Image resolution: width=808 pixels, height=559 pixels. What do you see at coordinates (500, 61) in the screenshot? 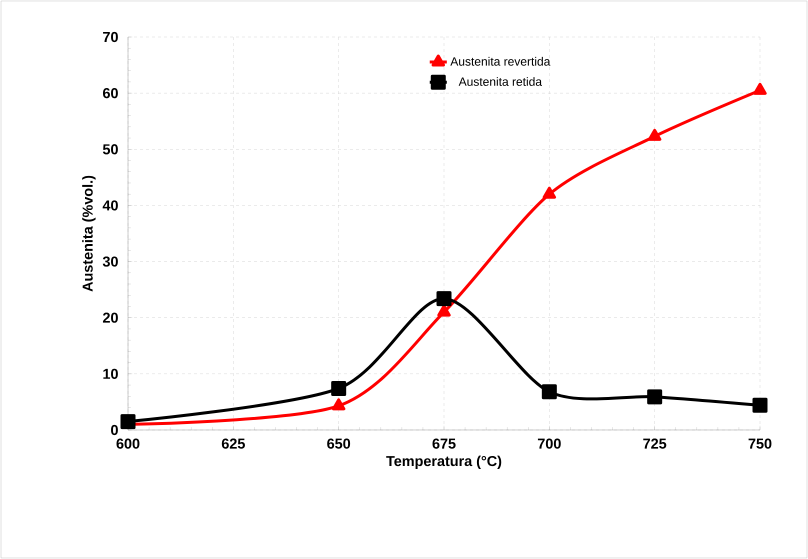
I see `legend-label: Austenita revertida` at bounding box center [500, 61].